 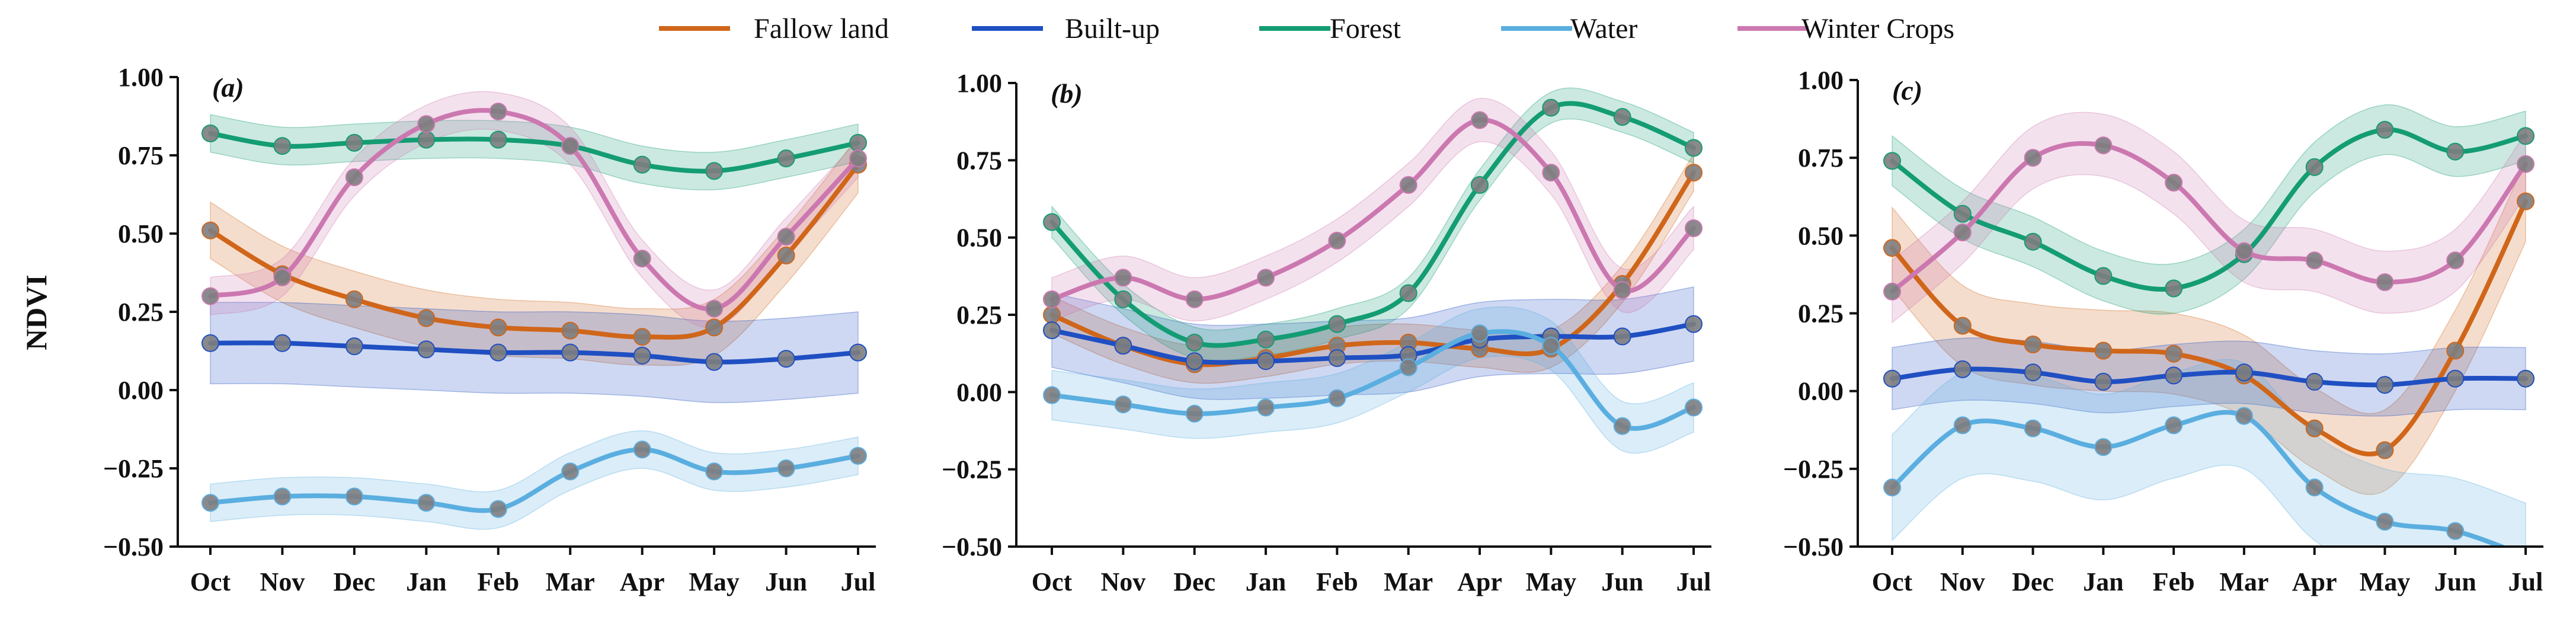 I want to click on point-built-up-mar, so click(x=2244, y=372).